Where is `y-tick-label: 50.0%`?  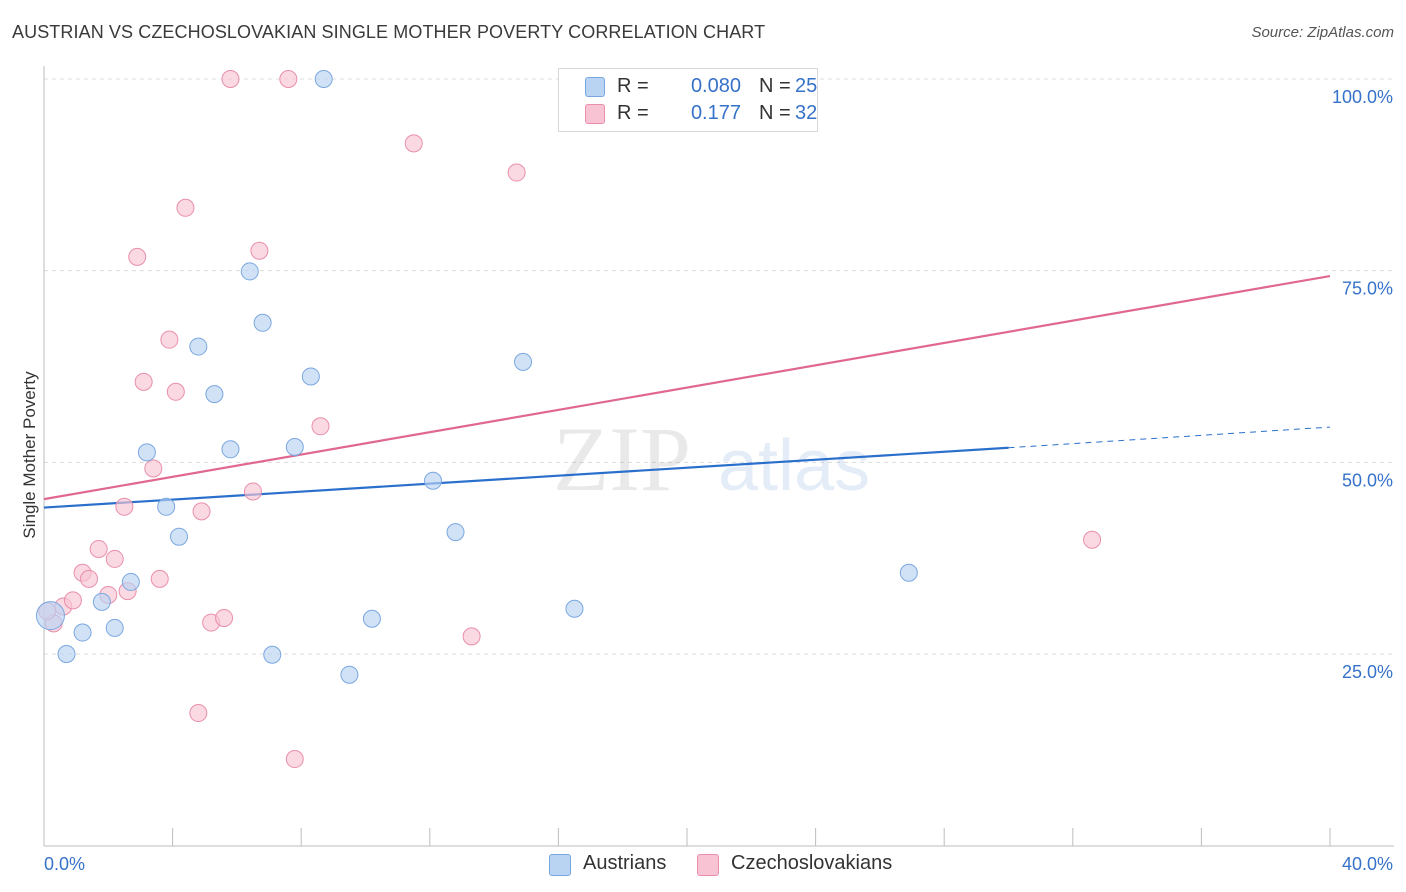 y-tick-label: 50.0% is located at coordinates (1367, 480).